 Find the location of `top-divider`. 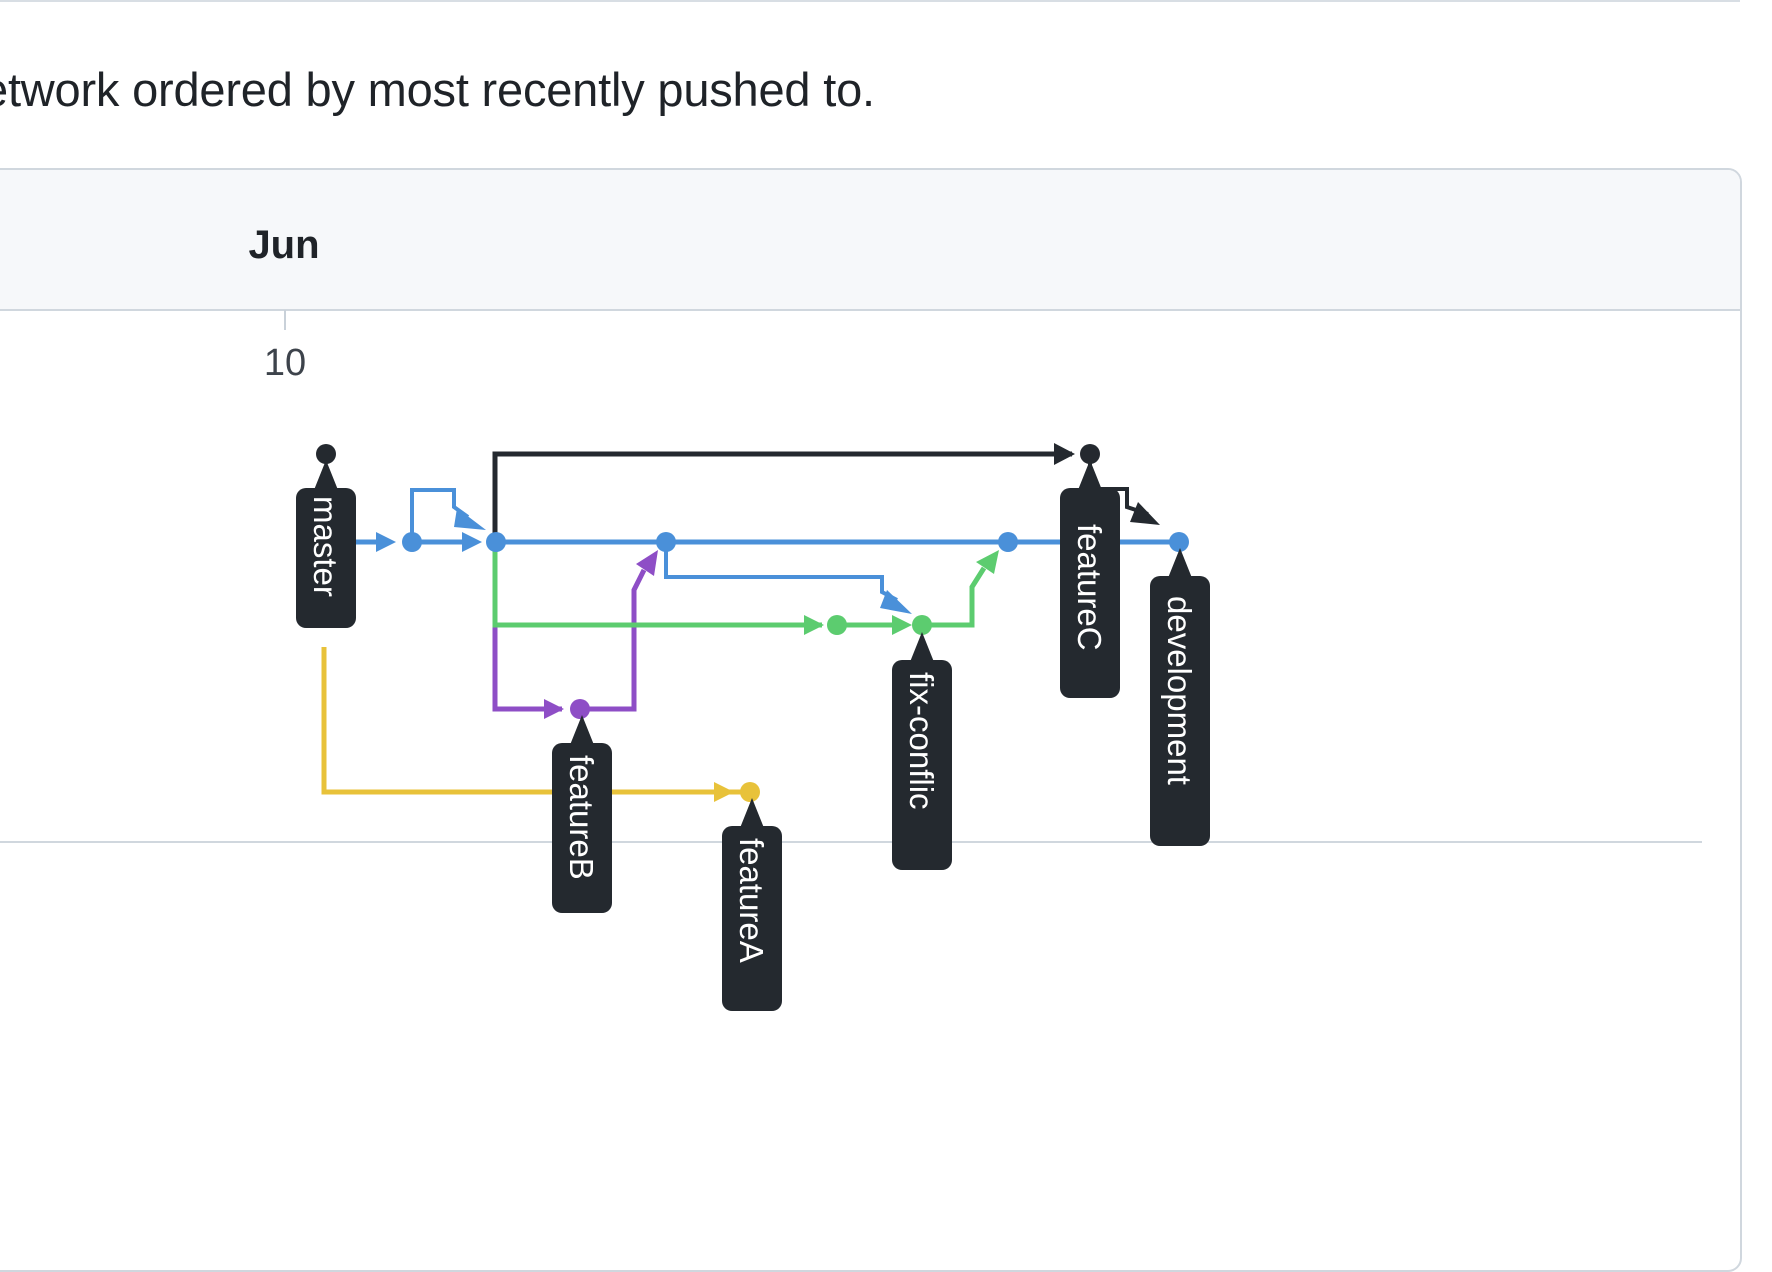

top-divider is located at coordinates (870, 1).